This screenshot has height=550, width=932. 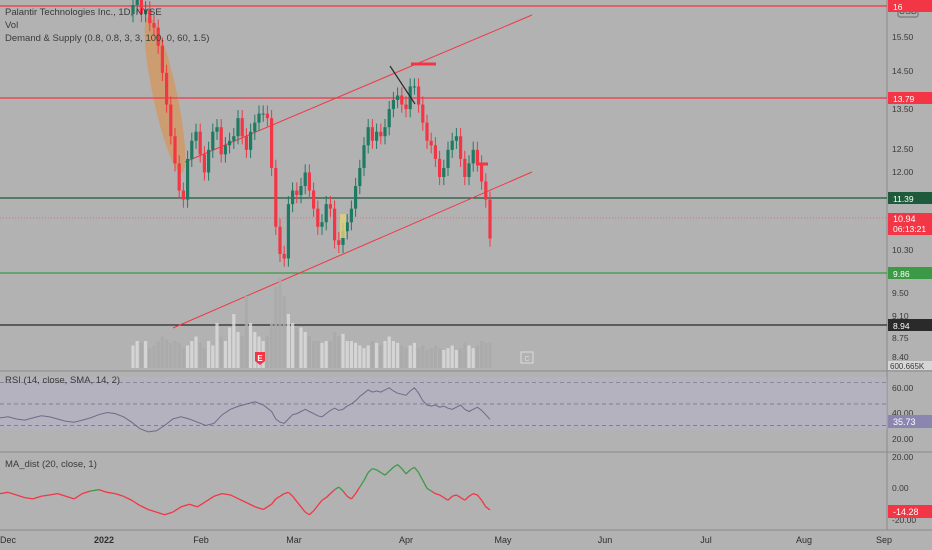 I want to click on dividend-marker, so click(x=527, y=357).